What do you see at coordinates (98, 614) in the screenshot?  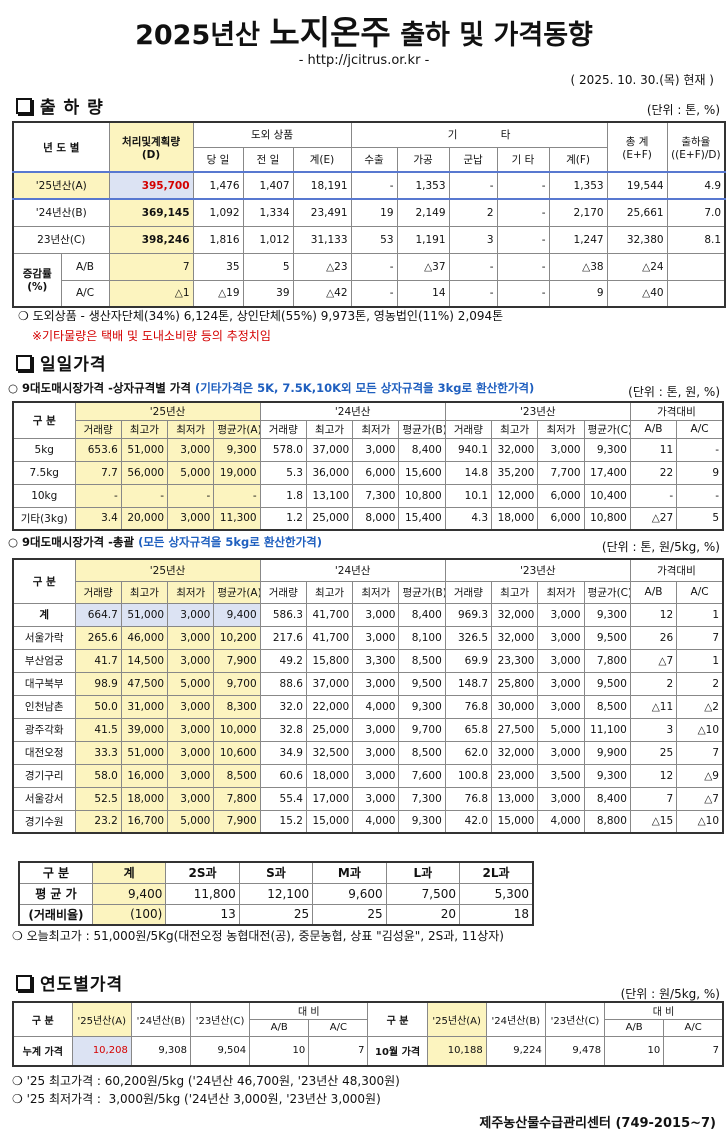 I see `table-cell: 664.7` at bounding box center [98, 614].